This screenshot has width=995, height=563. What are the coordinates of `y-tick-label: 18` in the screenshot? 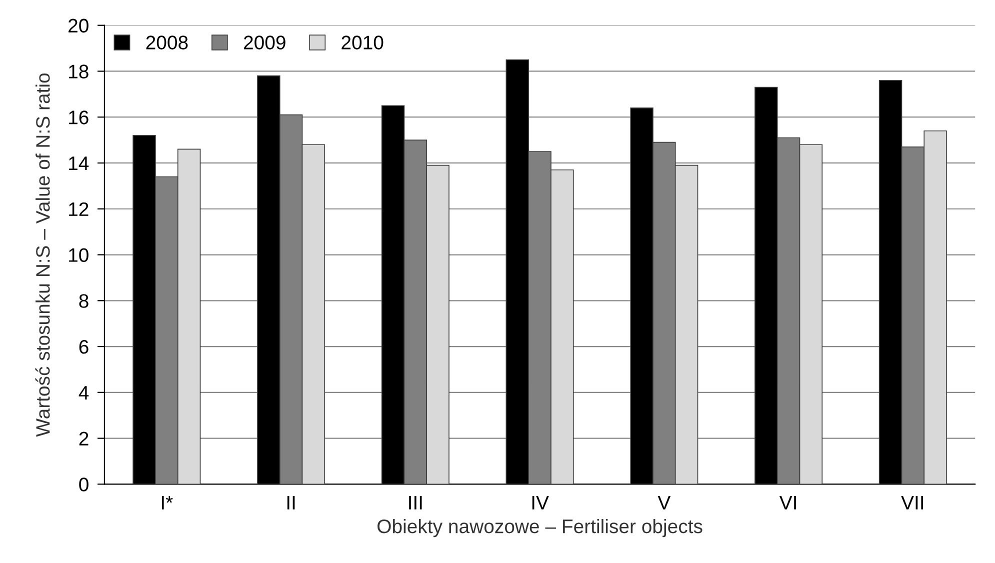 It's located at (78, 71).